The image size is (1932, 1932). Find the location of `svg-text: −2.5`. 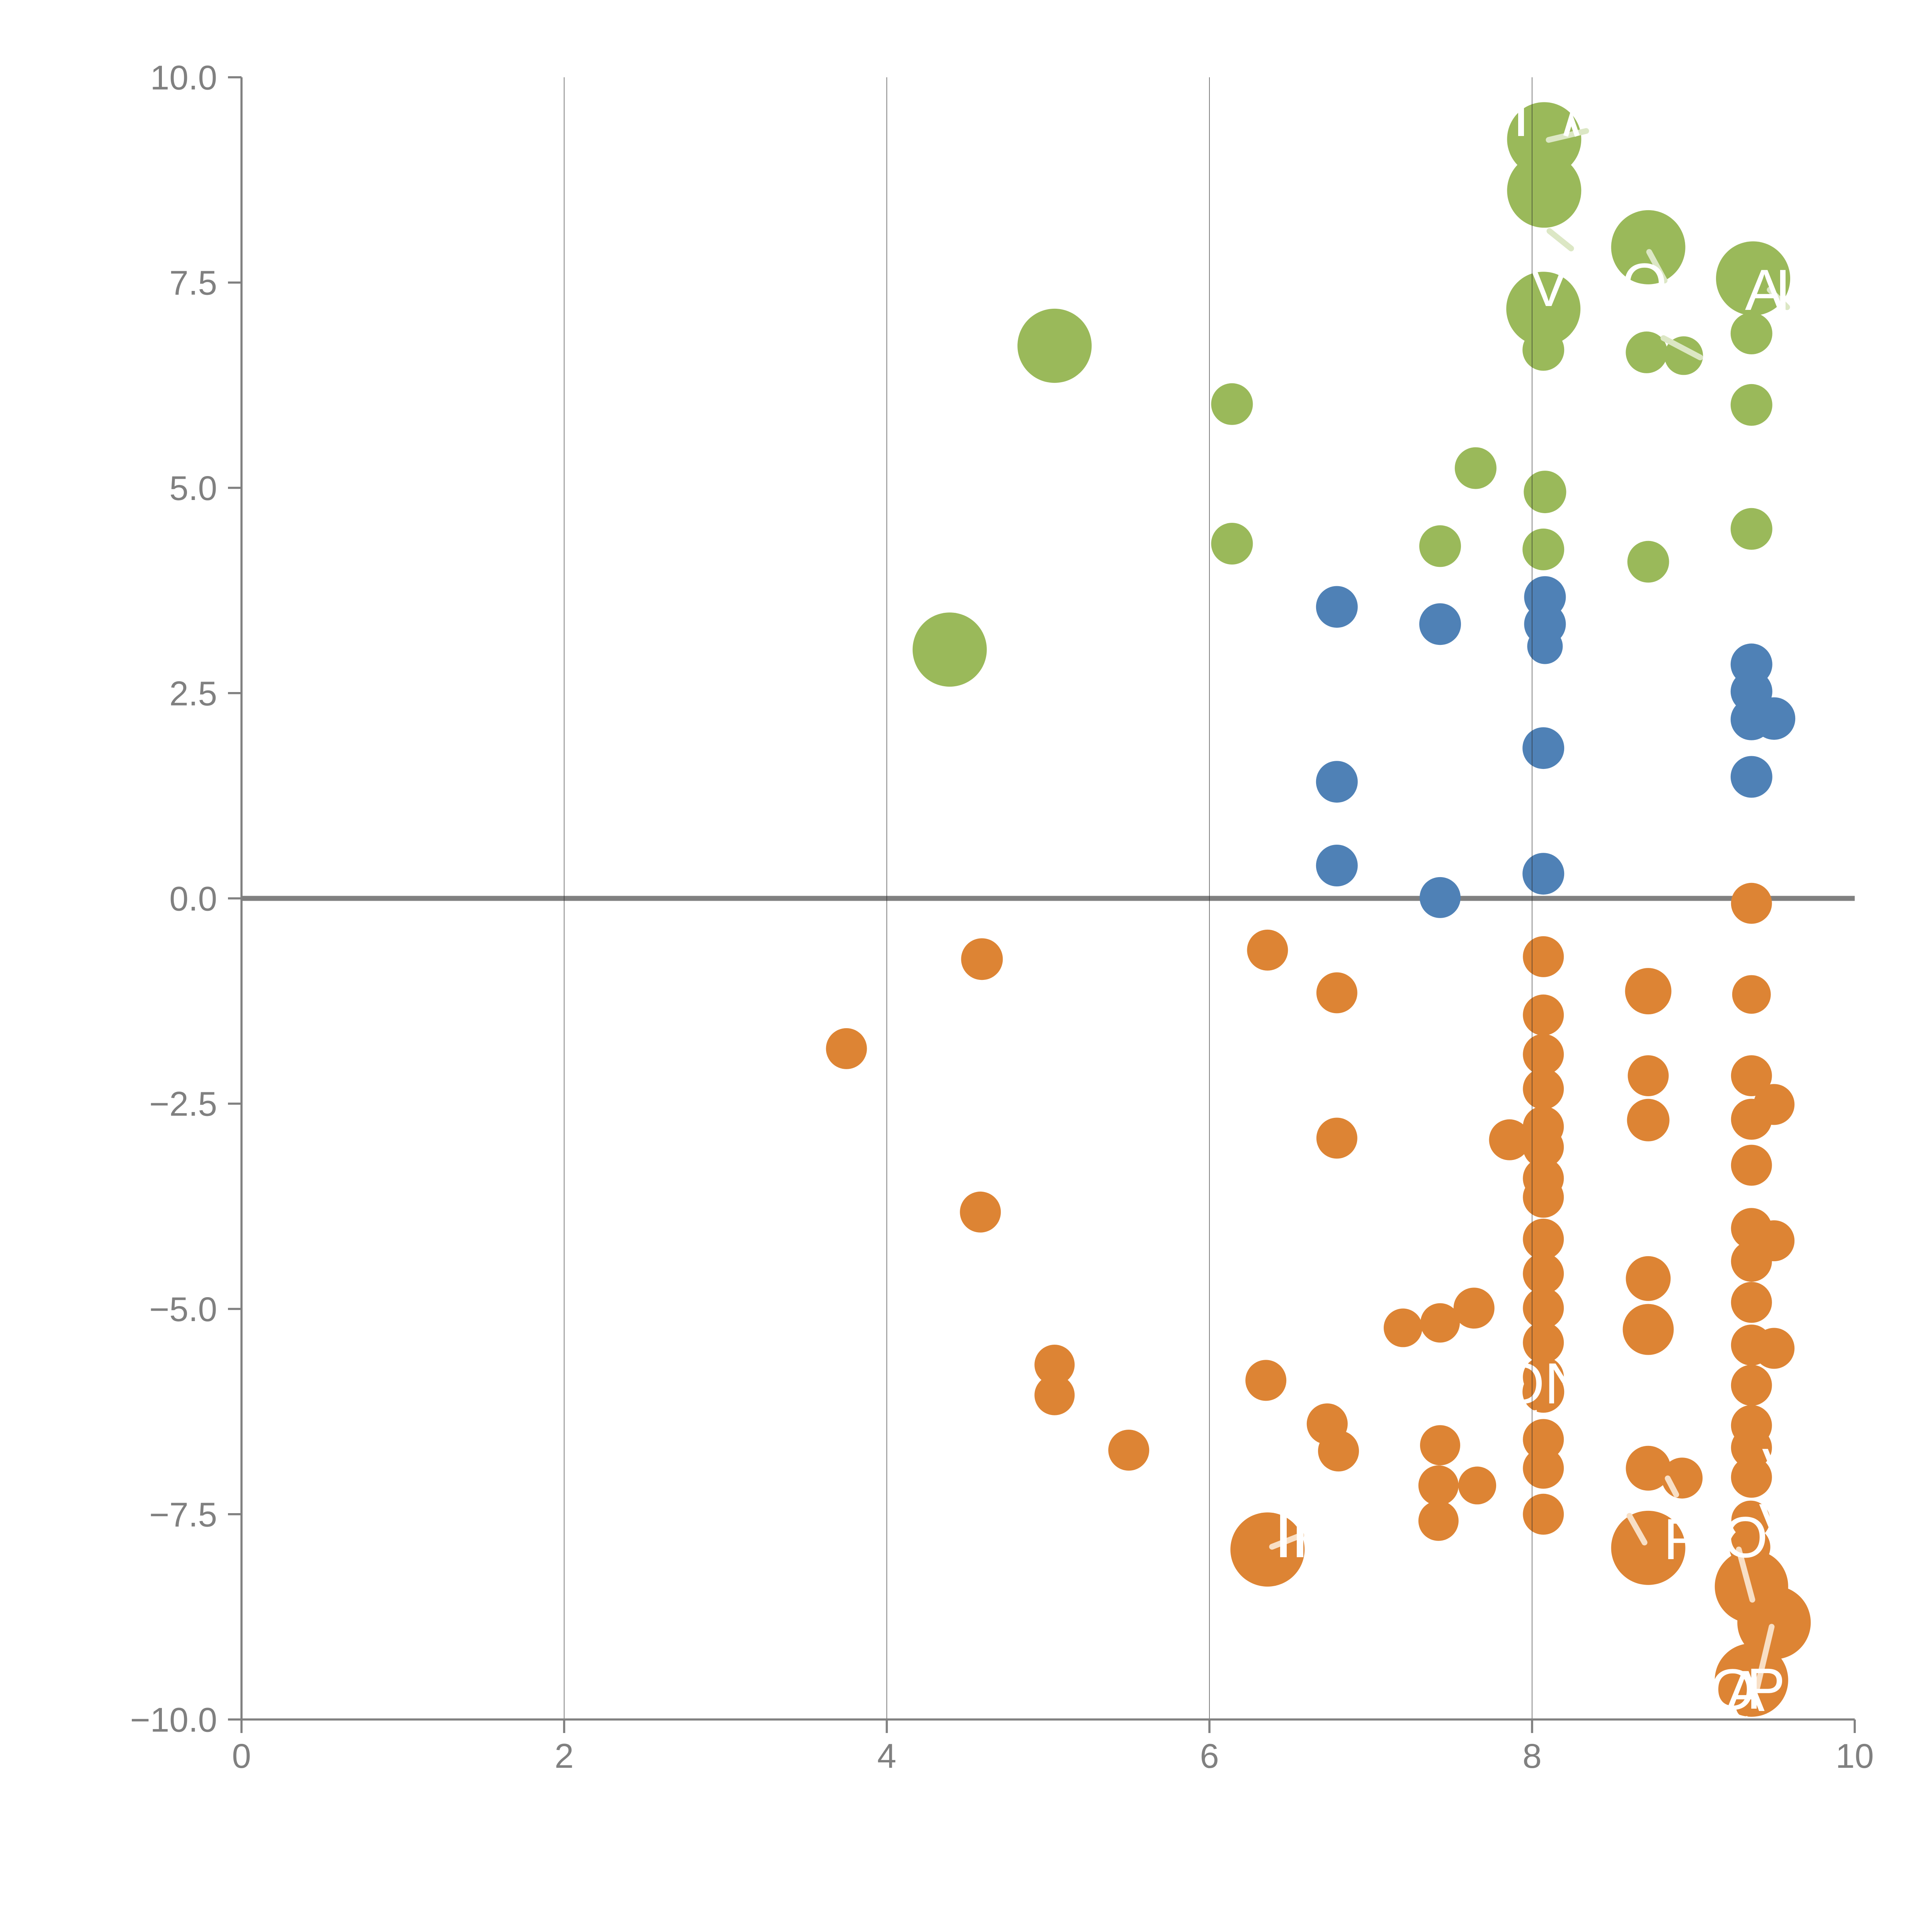

svg-text: −2.5 is located at coordinates (183, 1104).